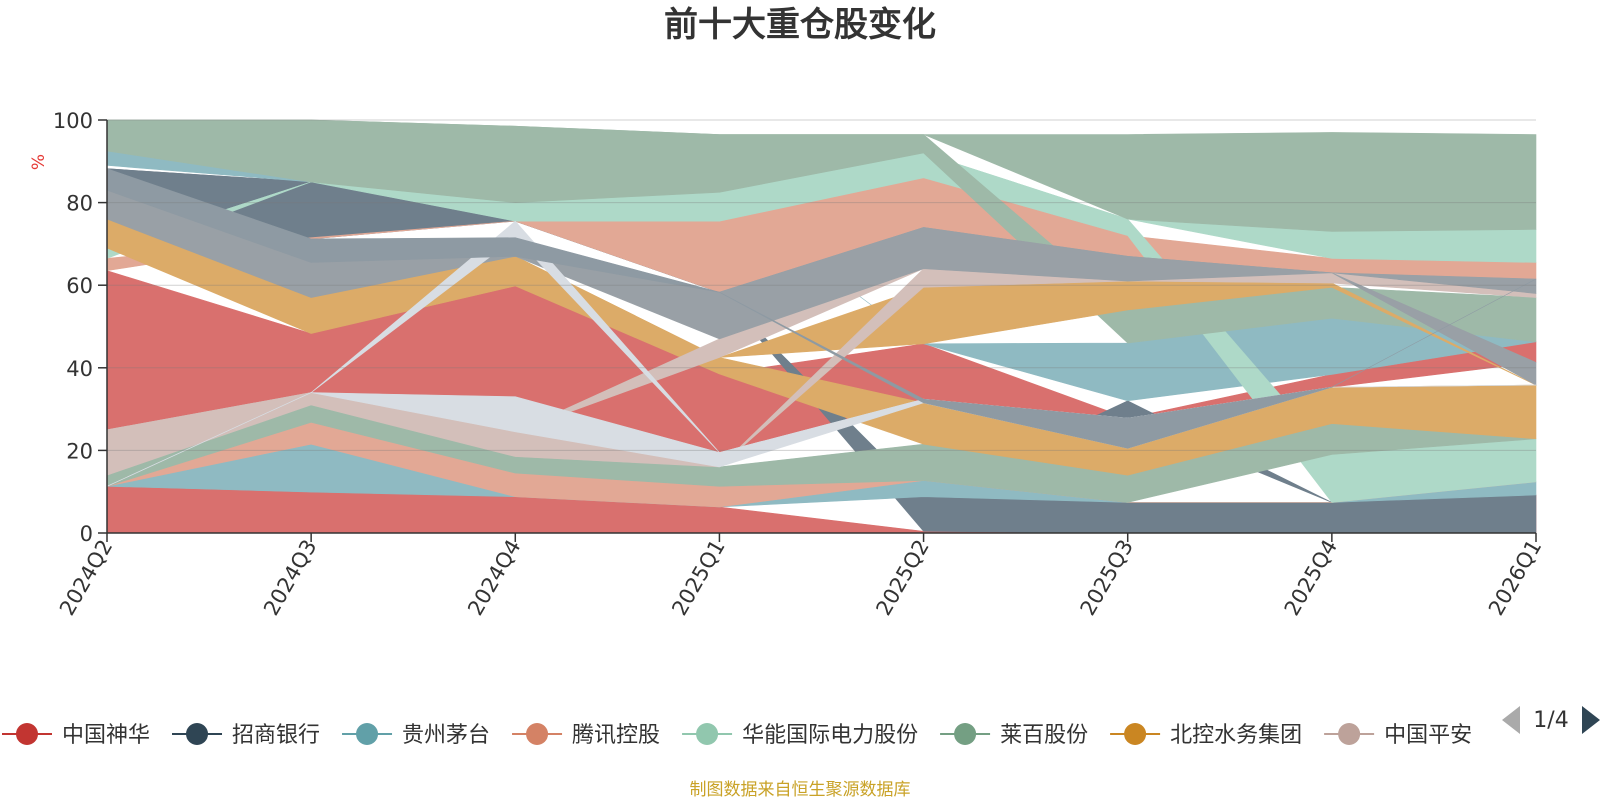 The height and width of the screenshot is (800, 1600). I want to click on legend-items: 中国神华 招商银行 贵州茅台 腾讯控股 华能国际电力股份 莱百股份 北控水务集团 中国平安, so click(737, 735).